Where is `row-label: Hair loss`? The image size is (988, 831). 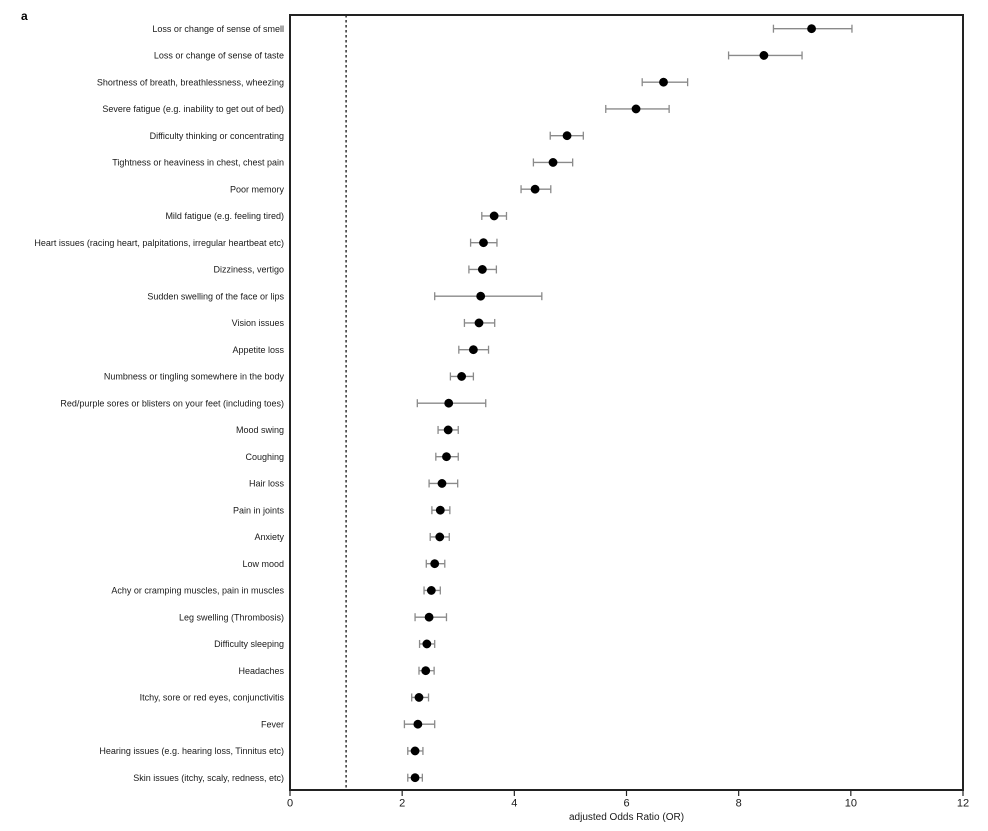
row-label: Hair loss is located at coordinates (267, 484).